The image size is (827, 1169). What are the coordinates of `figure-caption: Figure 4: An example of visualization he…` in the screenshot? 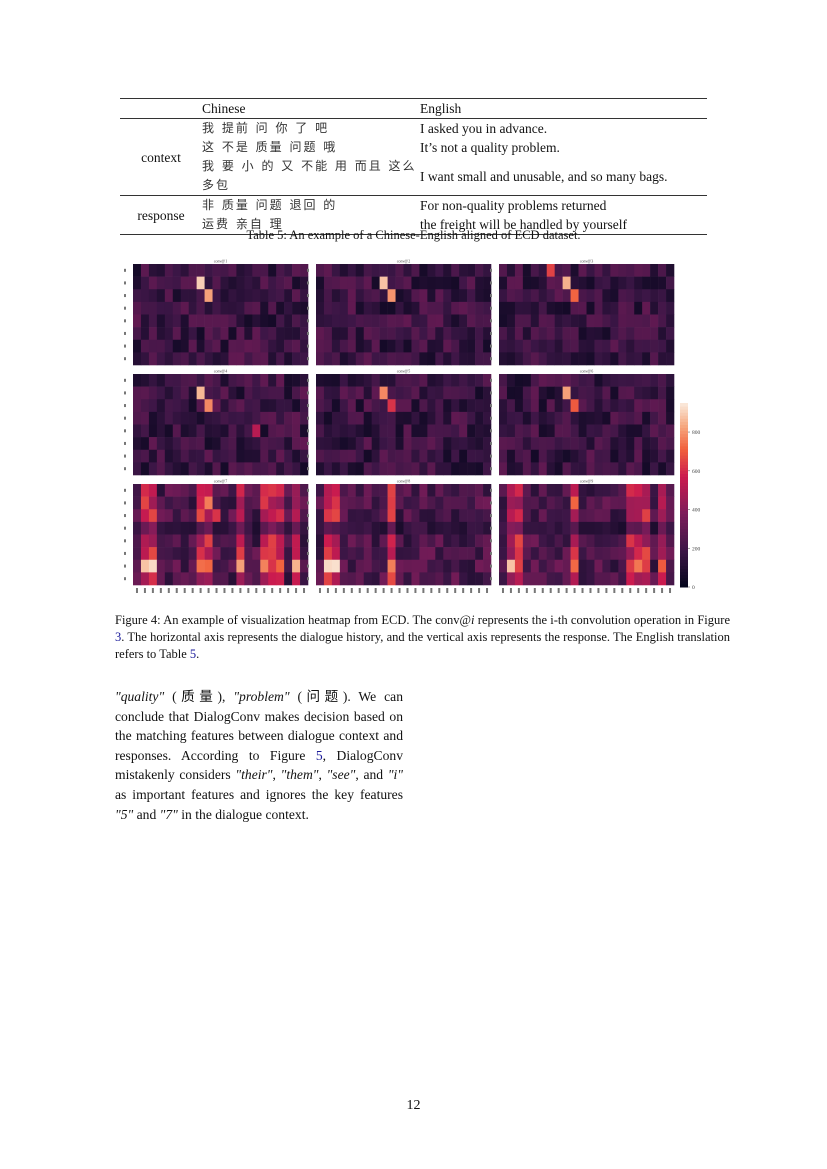 It's located at (422, 637).